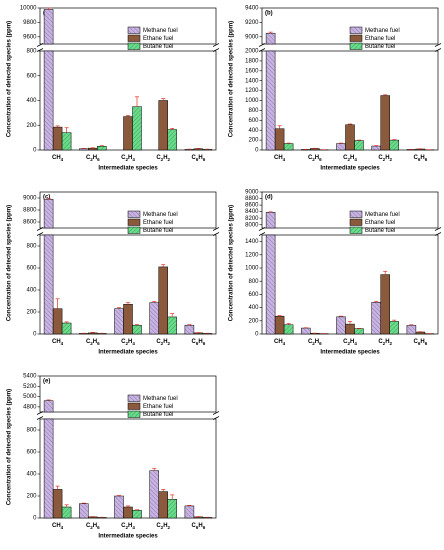  Describe the element at coordinates (252, 242) in the screenshot. I see `y-tick-label: 1400` at that location.